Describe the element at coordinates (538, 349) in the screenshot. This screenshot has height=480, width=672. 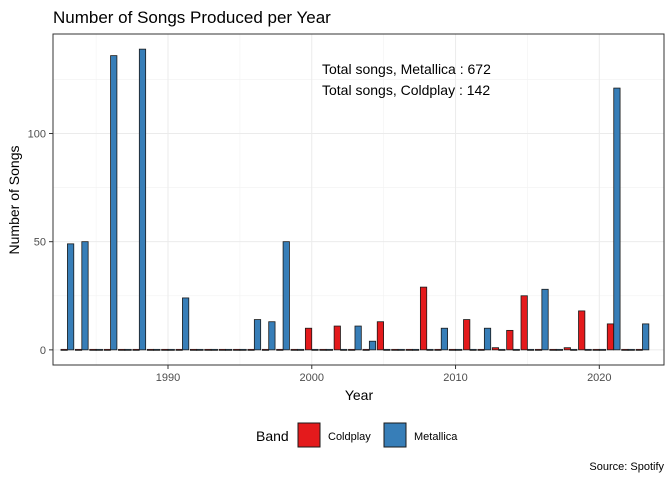
I see `bar-coldplay-2016` at that location.